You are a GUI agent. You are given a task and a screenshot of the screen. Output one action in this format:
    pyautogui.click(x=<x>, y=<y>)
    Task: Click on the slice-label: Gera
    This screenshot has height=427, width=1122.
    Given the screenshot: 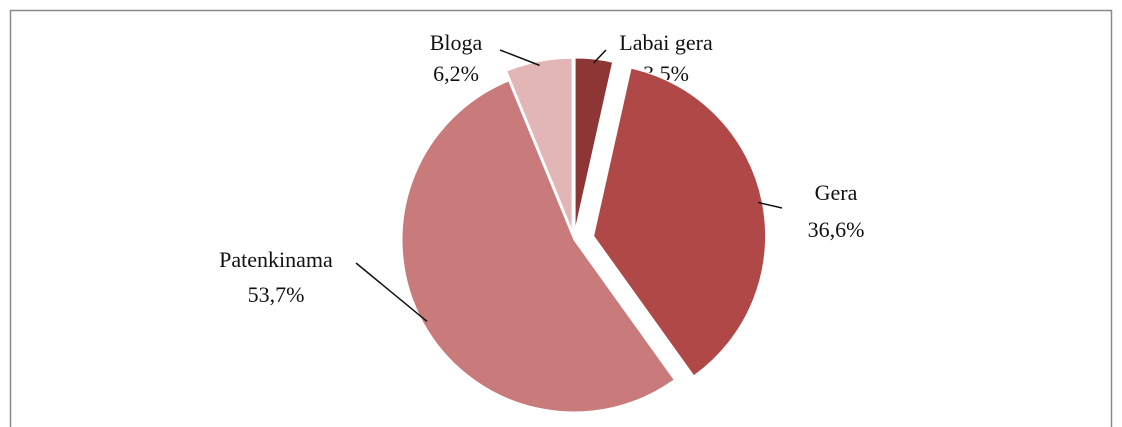 What is the action you would take?
    pyautogui.click(x=836, y=192)
    